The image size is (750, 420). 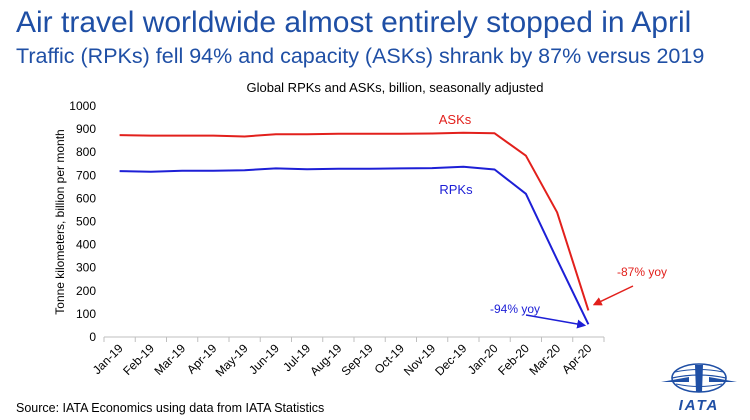 I want to click on x-tick-label: Mar-20, so click(x=544, y=359).